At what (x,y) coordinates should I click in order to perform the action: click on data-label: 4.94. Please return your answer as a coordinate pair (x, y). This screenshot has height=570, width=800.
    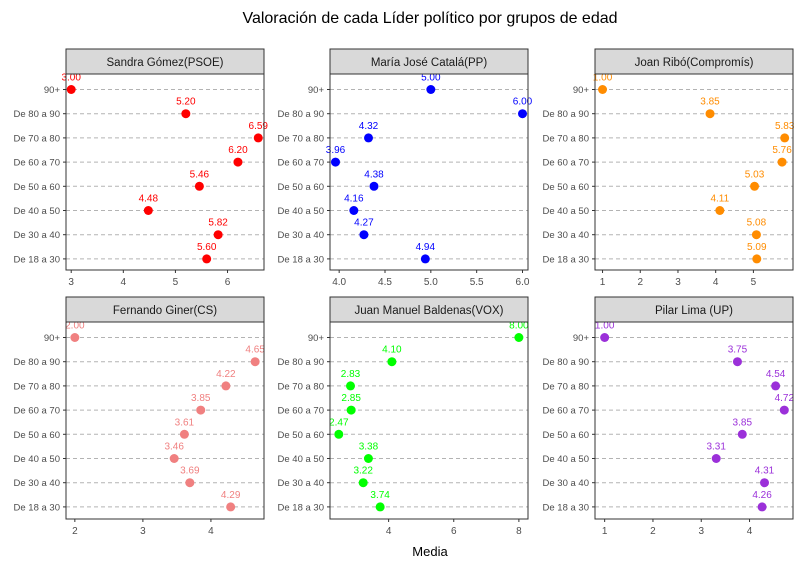
    Looking at the image, I should click on (426, 247).